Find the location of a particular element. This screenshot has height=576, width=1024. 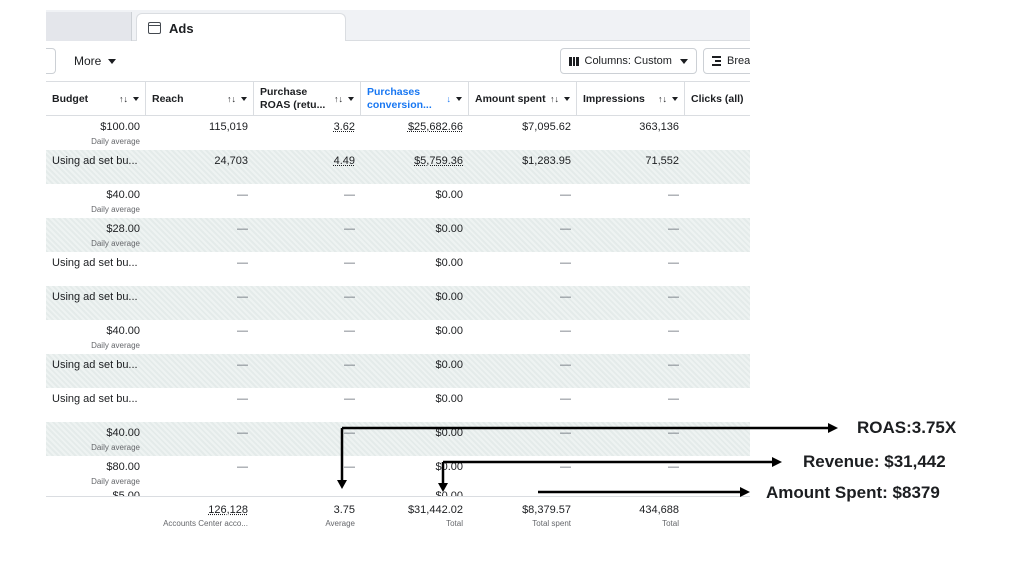

cell-value: $28.00 is located at coordinates (123, 229).